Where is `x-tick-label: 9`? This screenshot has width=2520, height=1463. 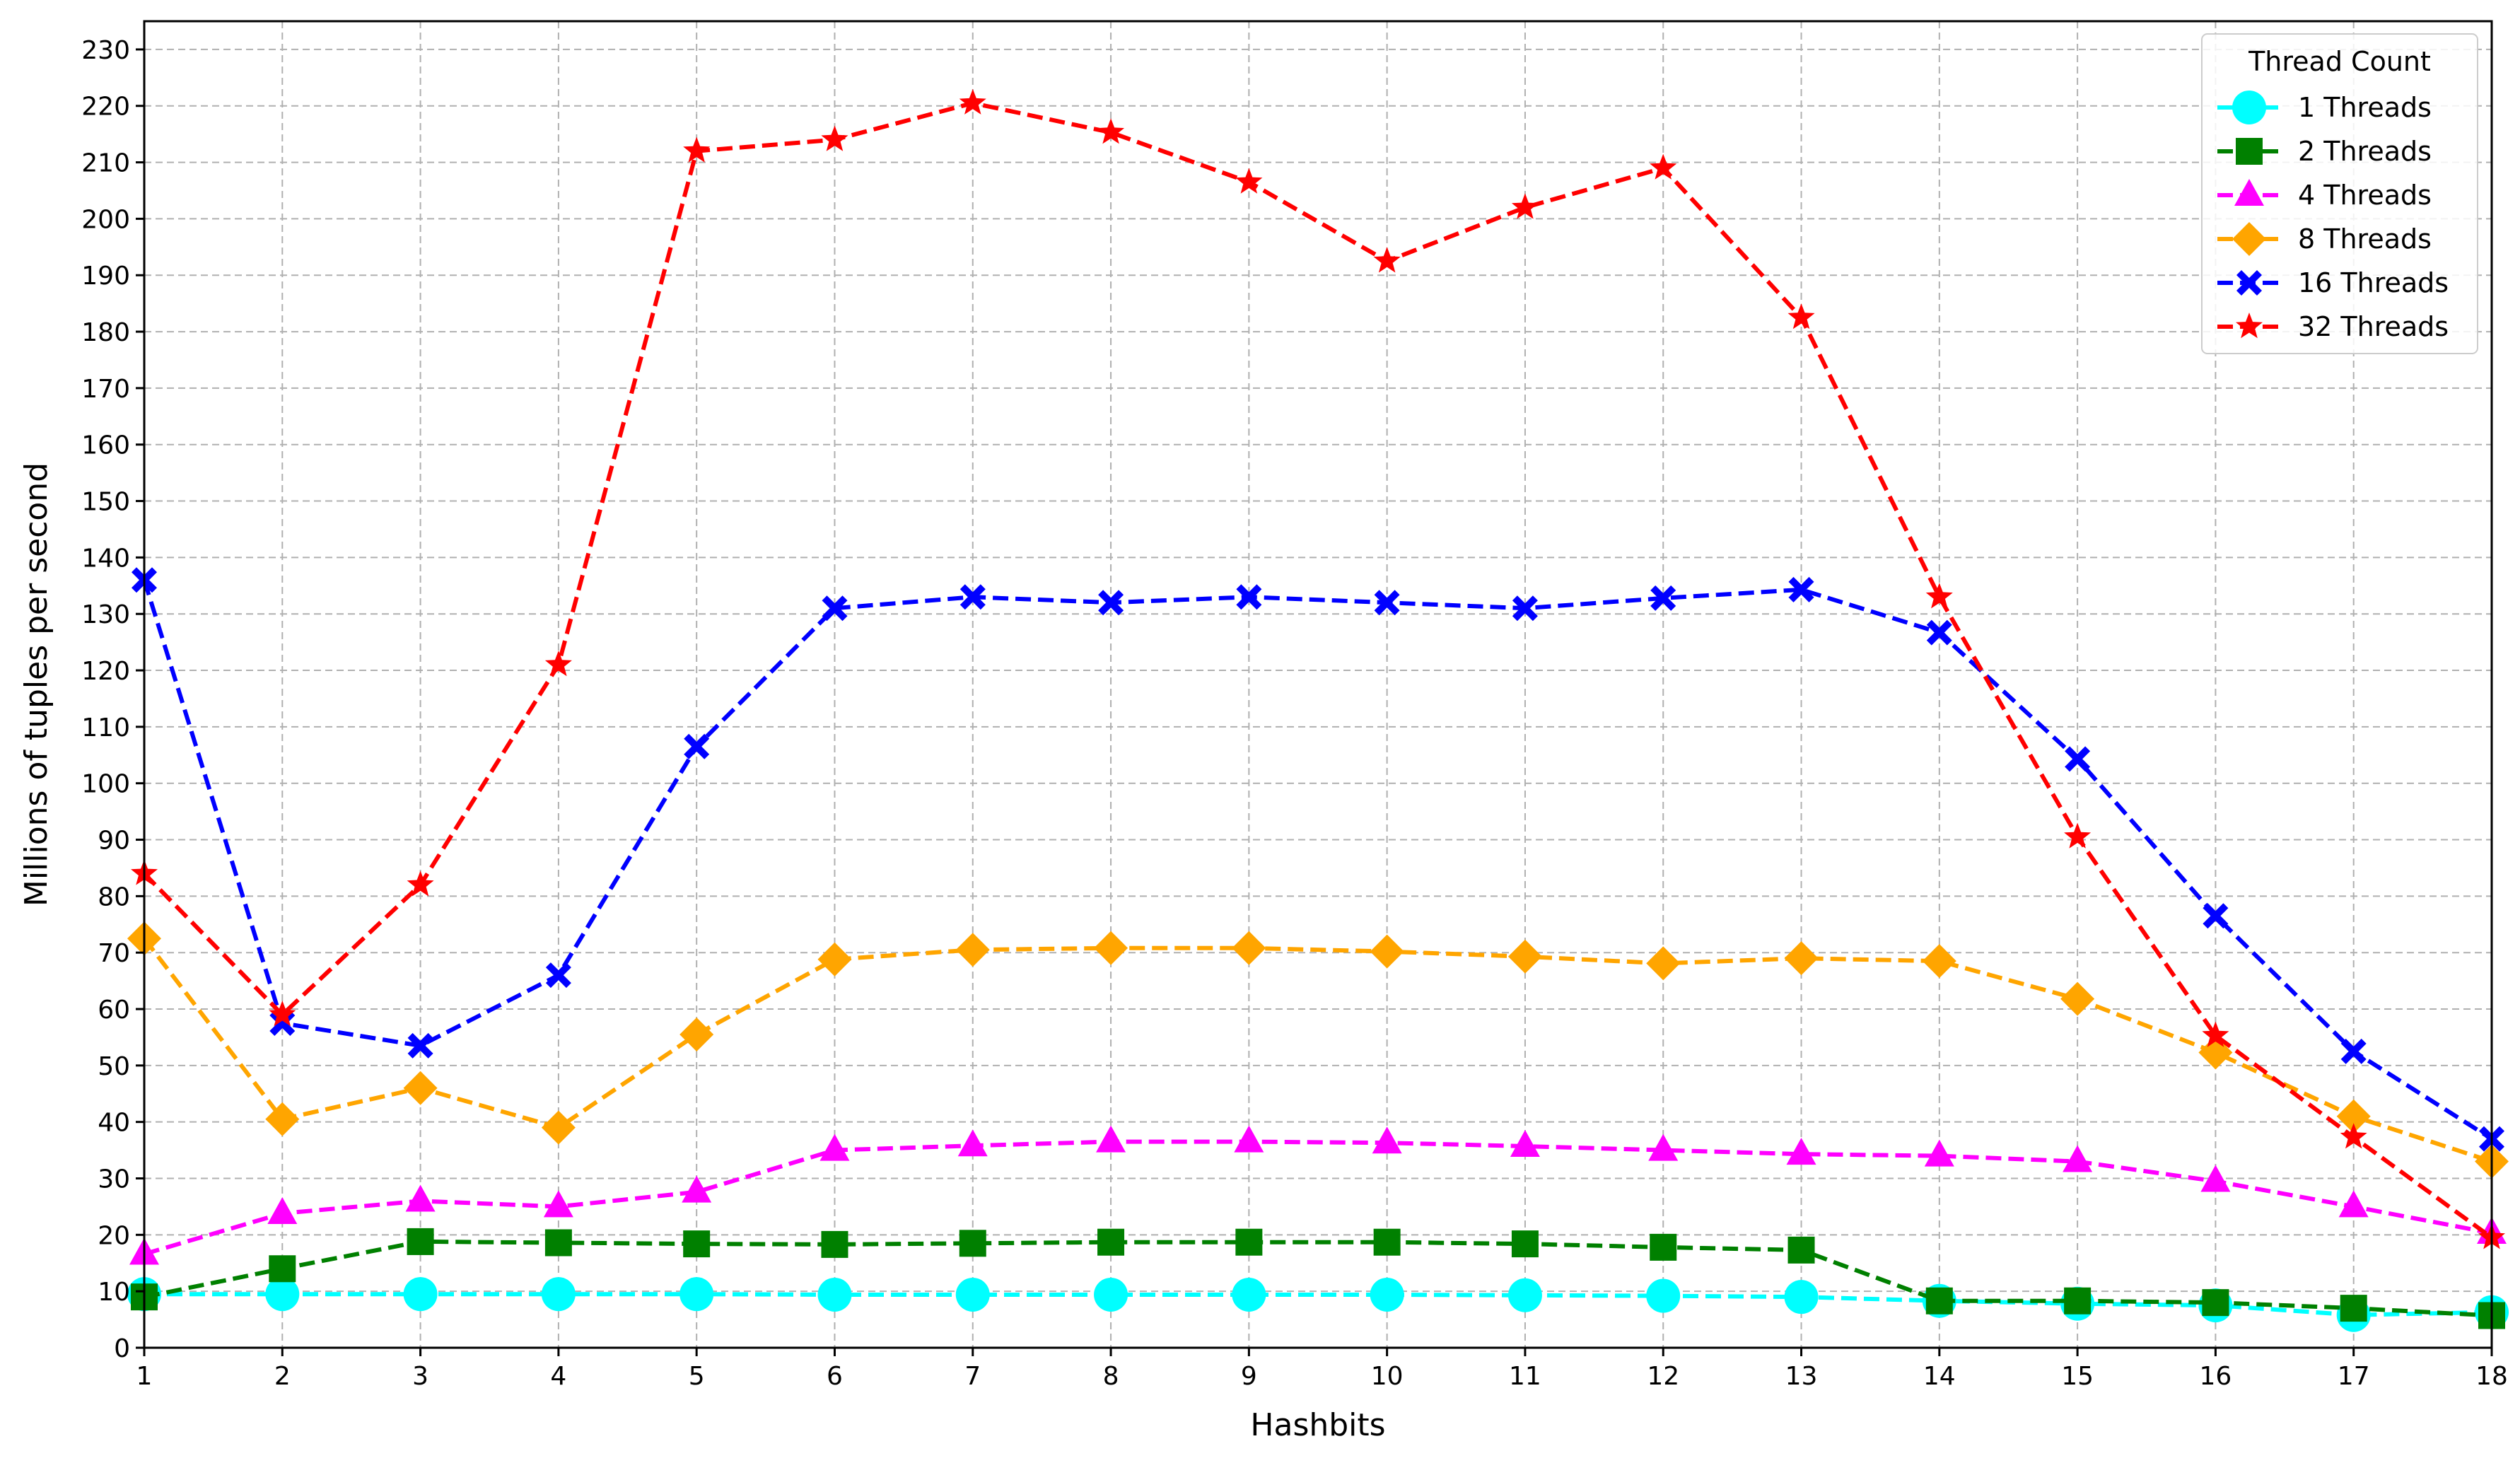 x-tick-label: 9 is located at coordinates (1249, 1376).